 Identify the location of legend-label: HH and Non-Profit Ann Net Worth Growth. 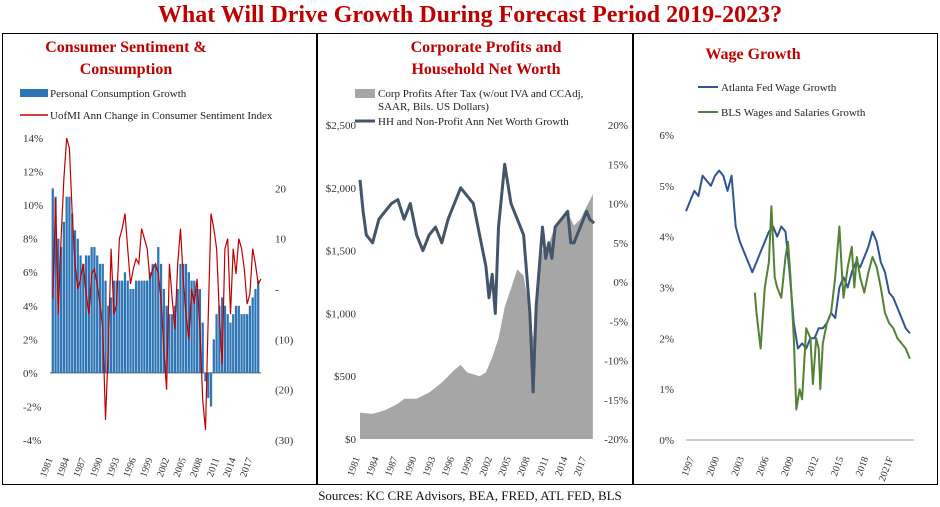
(473, 122).